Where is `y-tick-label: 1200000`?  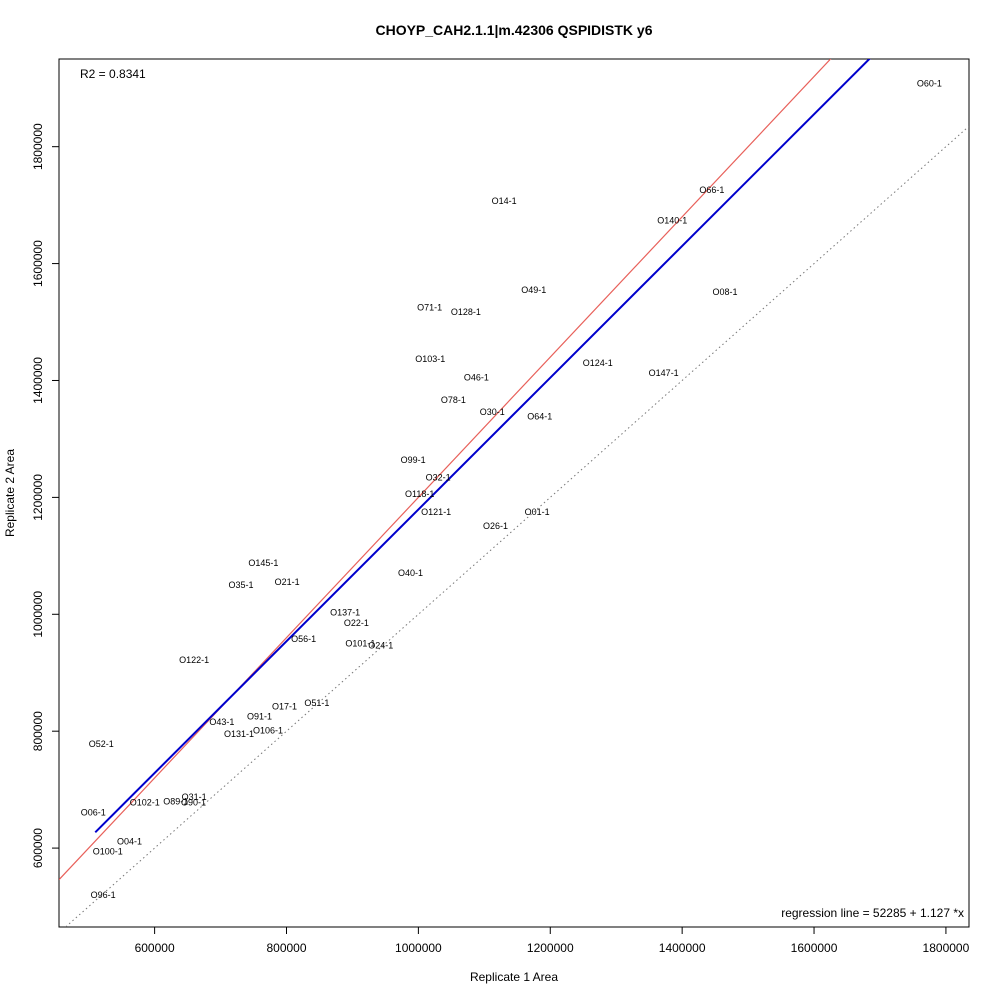 y-tick-label: 1200000 is located at coordinates (38, 497).